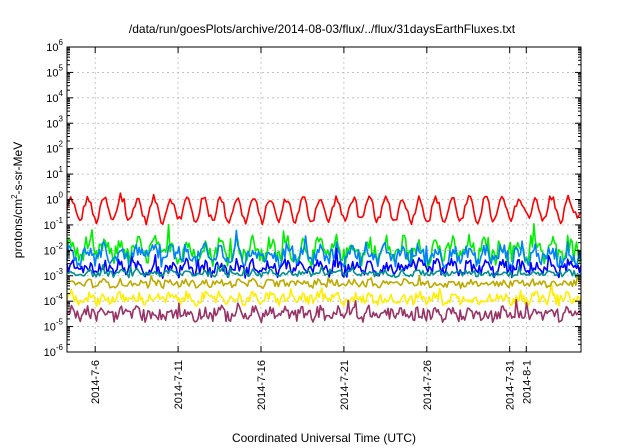 This screenshot has width=640, height=448. I want to click on y-tick-label: 10⁶, so click(54, 46).